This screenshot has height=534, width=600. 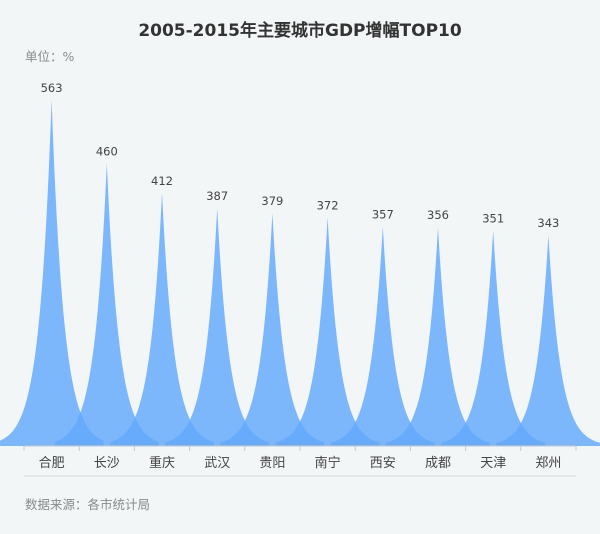 What do you see at coordinates (52, 88) in the screenshot?
I see `data-label: 563` at bounding box center [52, 88].